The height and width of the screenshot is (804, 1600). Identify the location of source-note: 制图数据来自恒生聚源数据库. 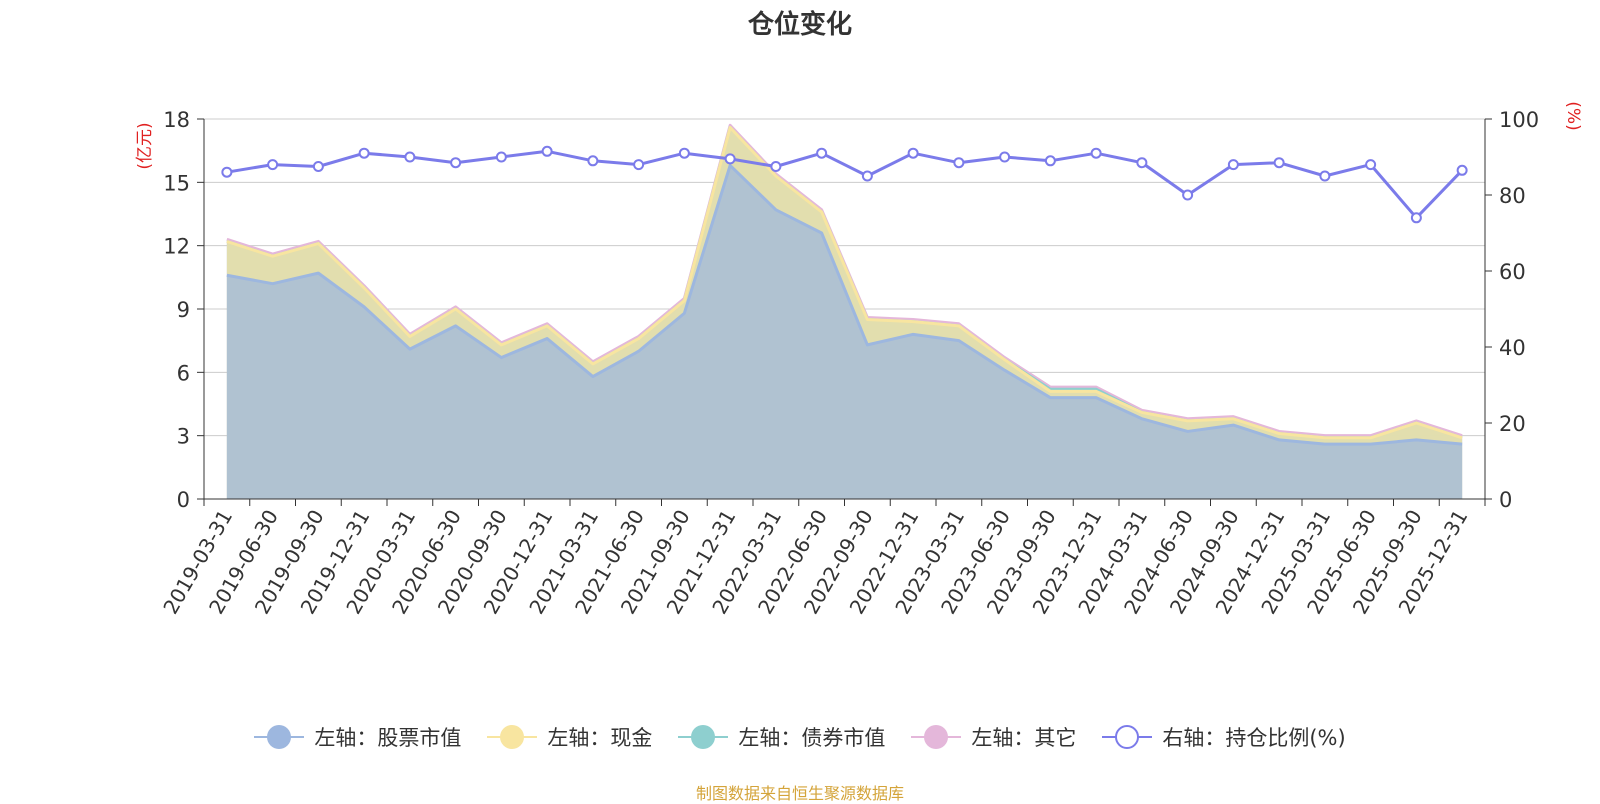
(799, 793).